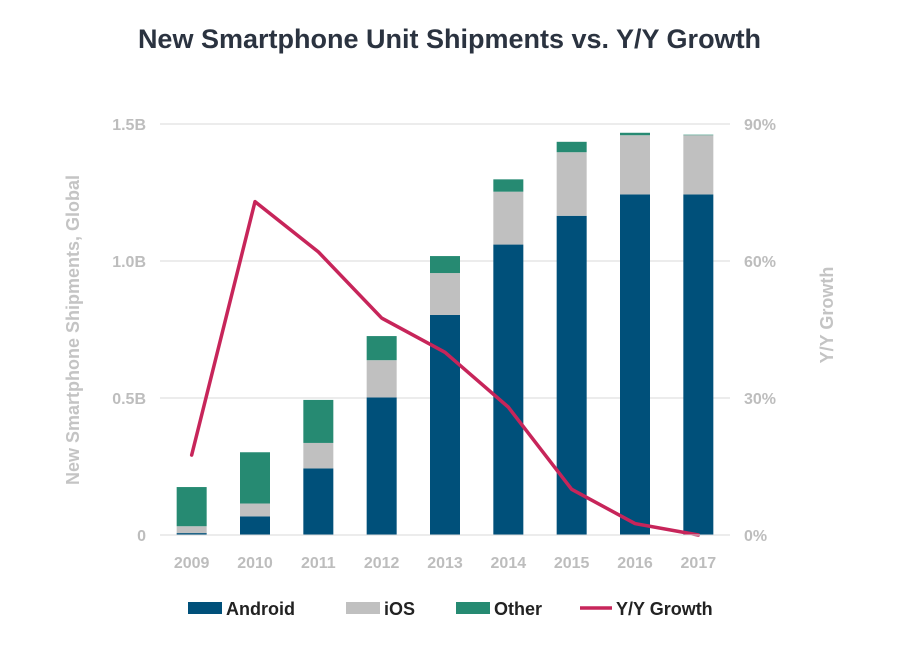  What do you see at coordinates (518, 609) in the screenshot?
I see `legend-label-other: Other` at bounding box center [518, 609].